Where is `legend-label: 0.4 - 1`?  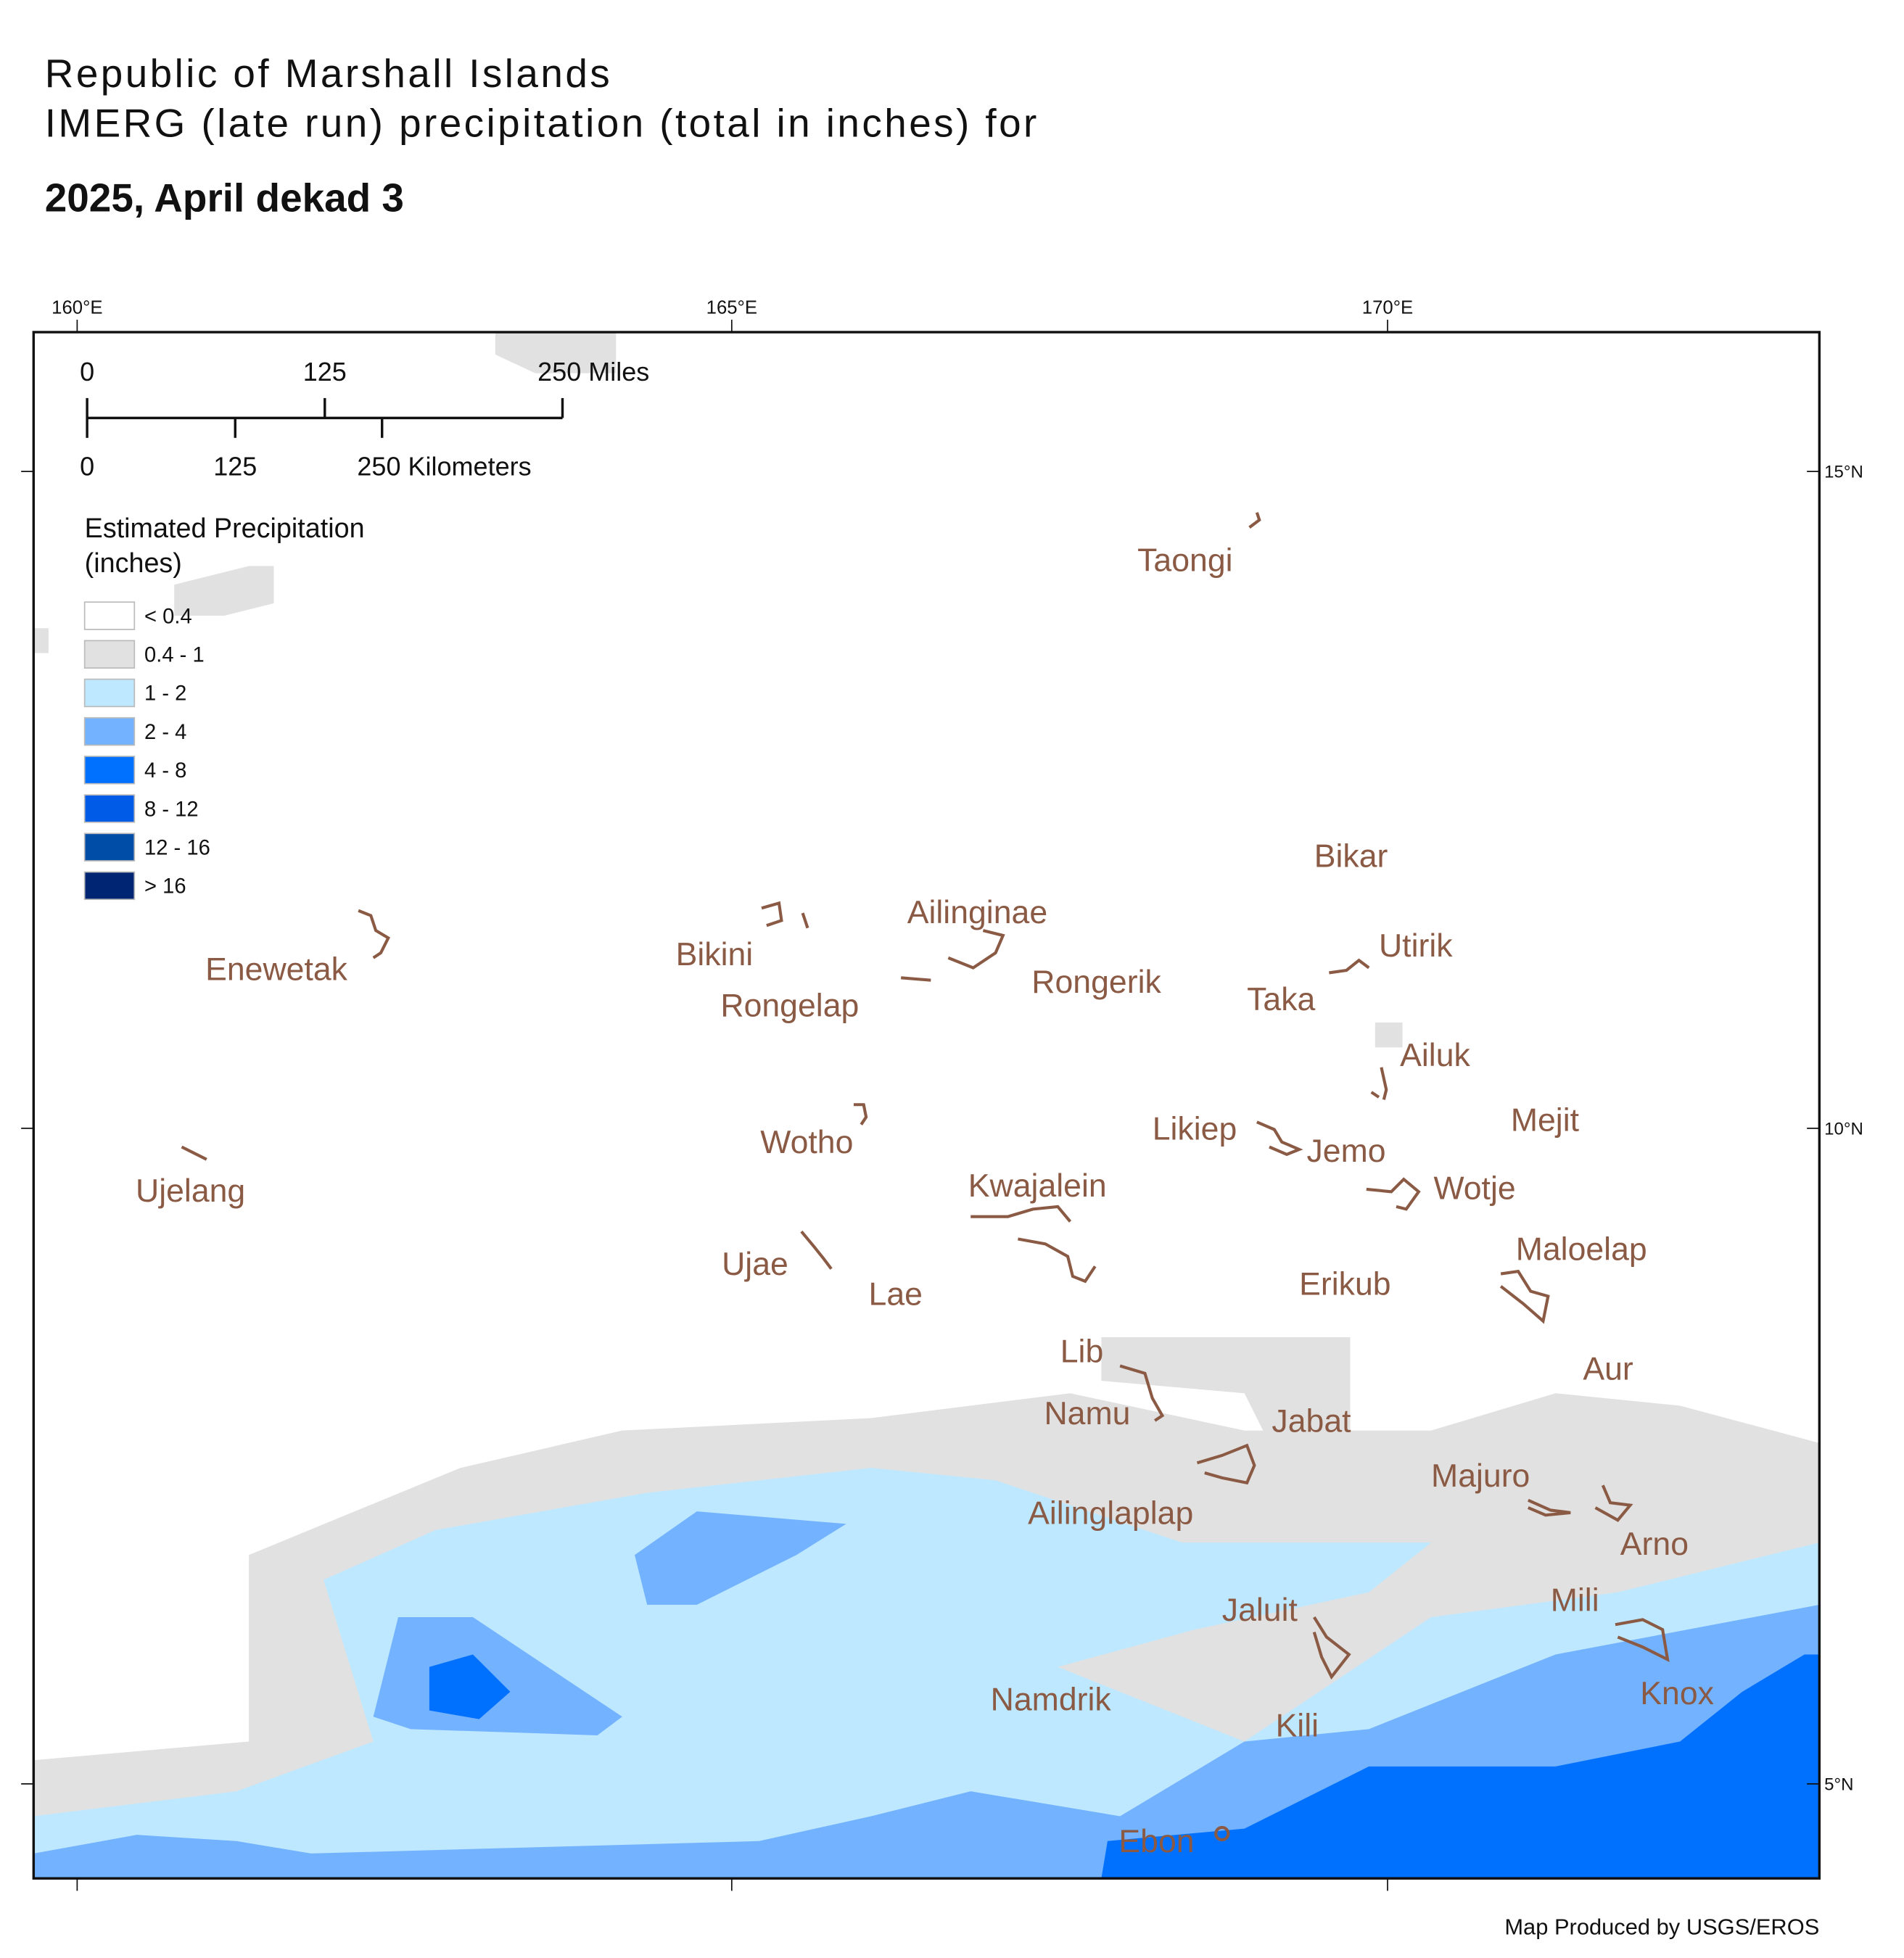 legend-label: 0.4 - 1 is located at coordinates (174, 655).